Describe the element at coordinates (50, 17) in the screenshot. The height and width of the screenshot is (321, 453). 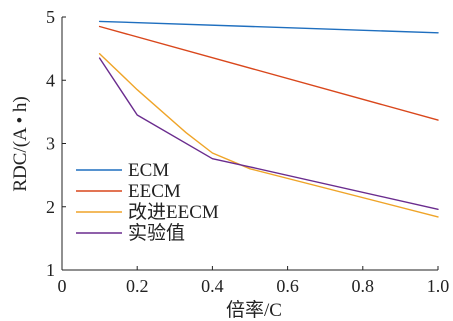
I see `y-tick-label: 5` at that location.